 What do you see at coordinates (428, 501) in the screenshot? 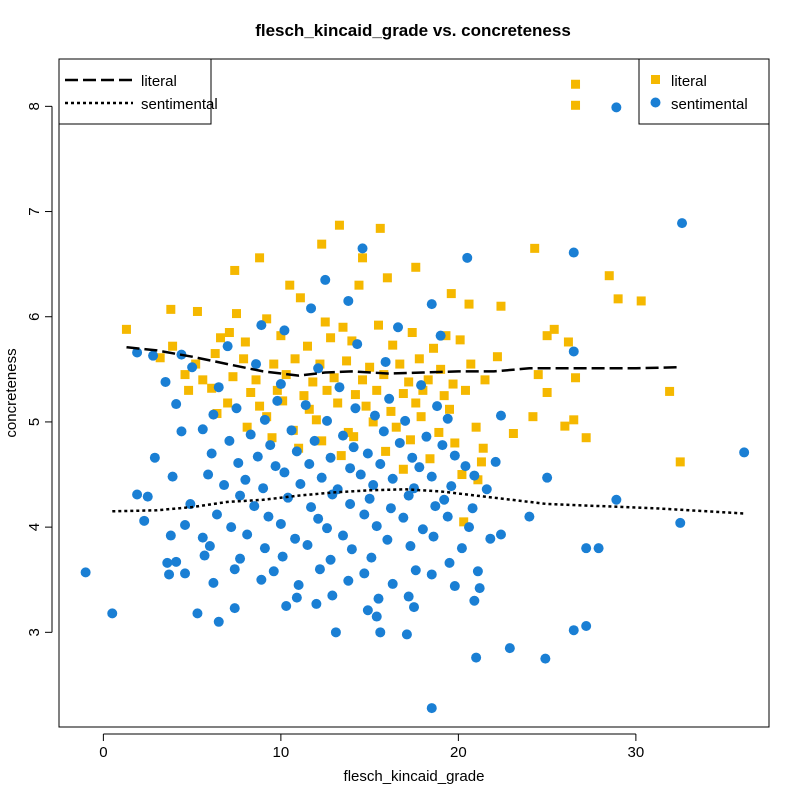
I see `trend-line-sentimental` at bounding box center [428, 501].